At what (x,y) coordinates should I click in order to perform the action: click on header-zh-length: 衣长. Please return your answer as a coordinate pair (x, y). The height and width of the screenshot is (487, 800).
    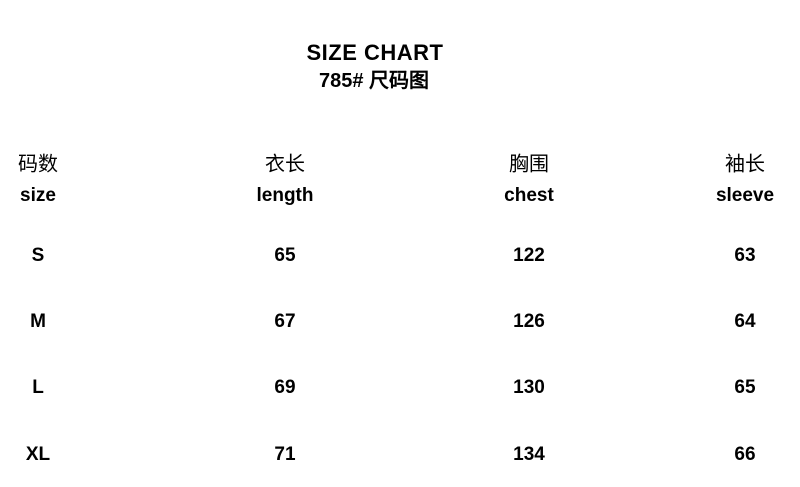
    Looking at the image, I should click on (285, 164).